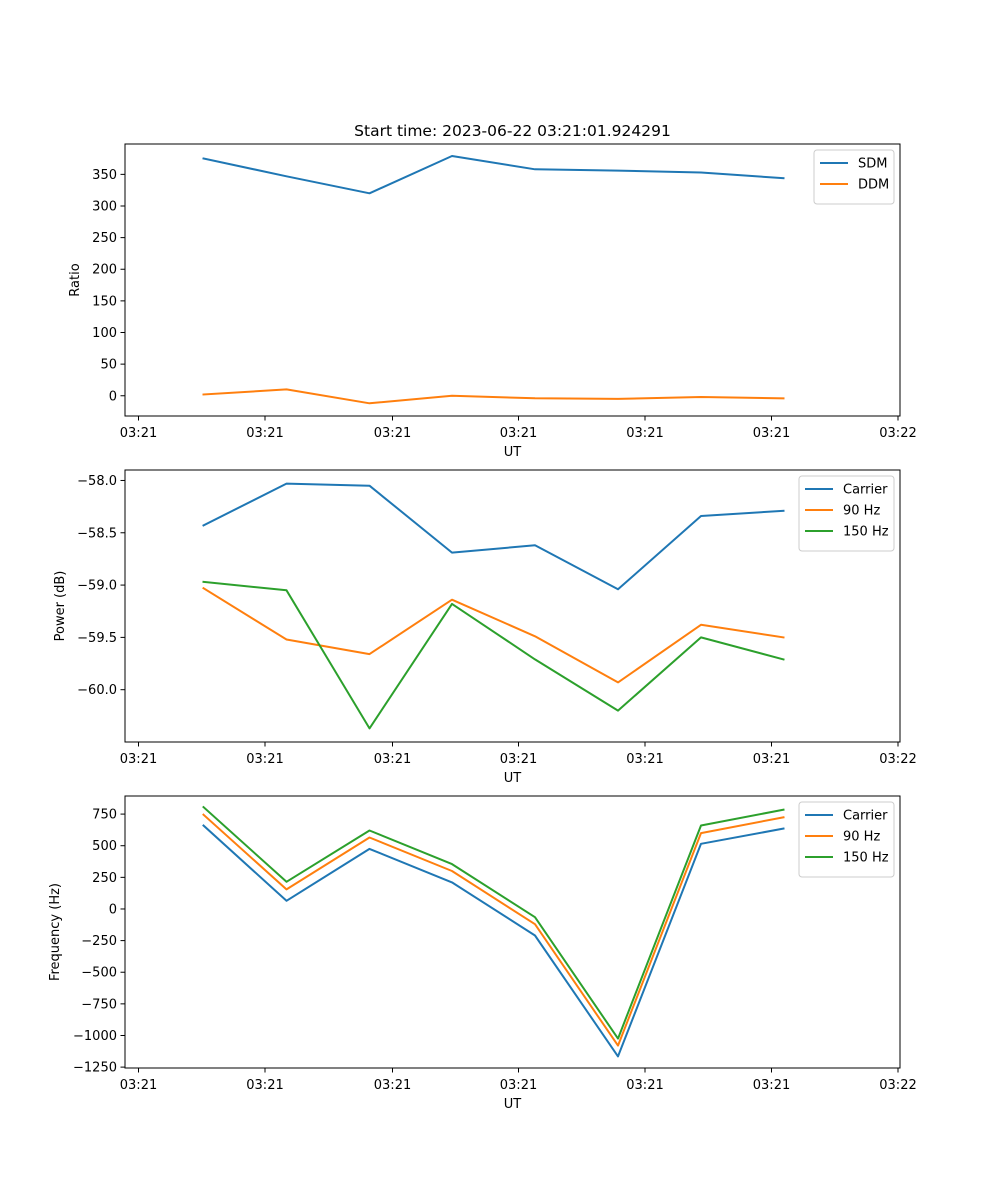 The image size is (1000, 1200). Describe the element at coordinates (97, 638) in the screenshot. I see `y-tick-label: −59.5` at that location.